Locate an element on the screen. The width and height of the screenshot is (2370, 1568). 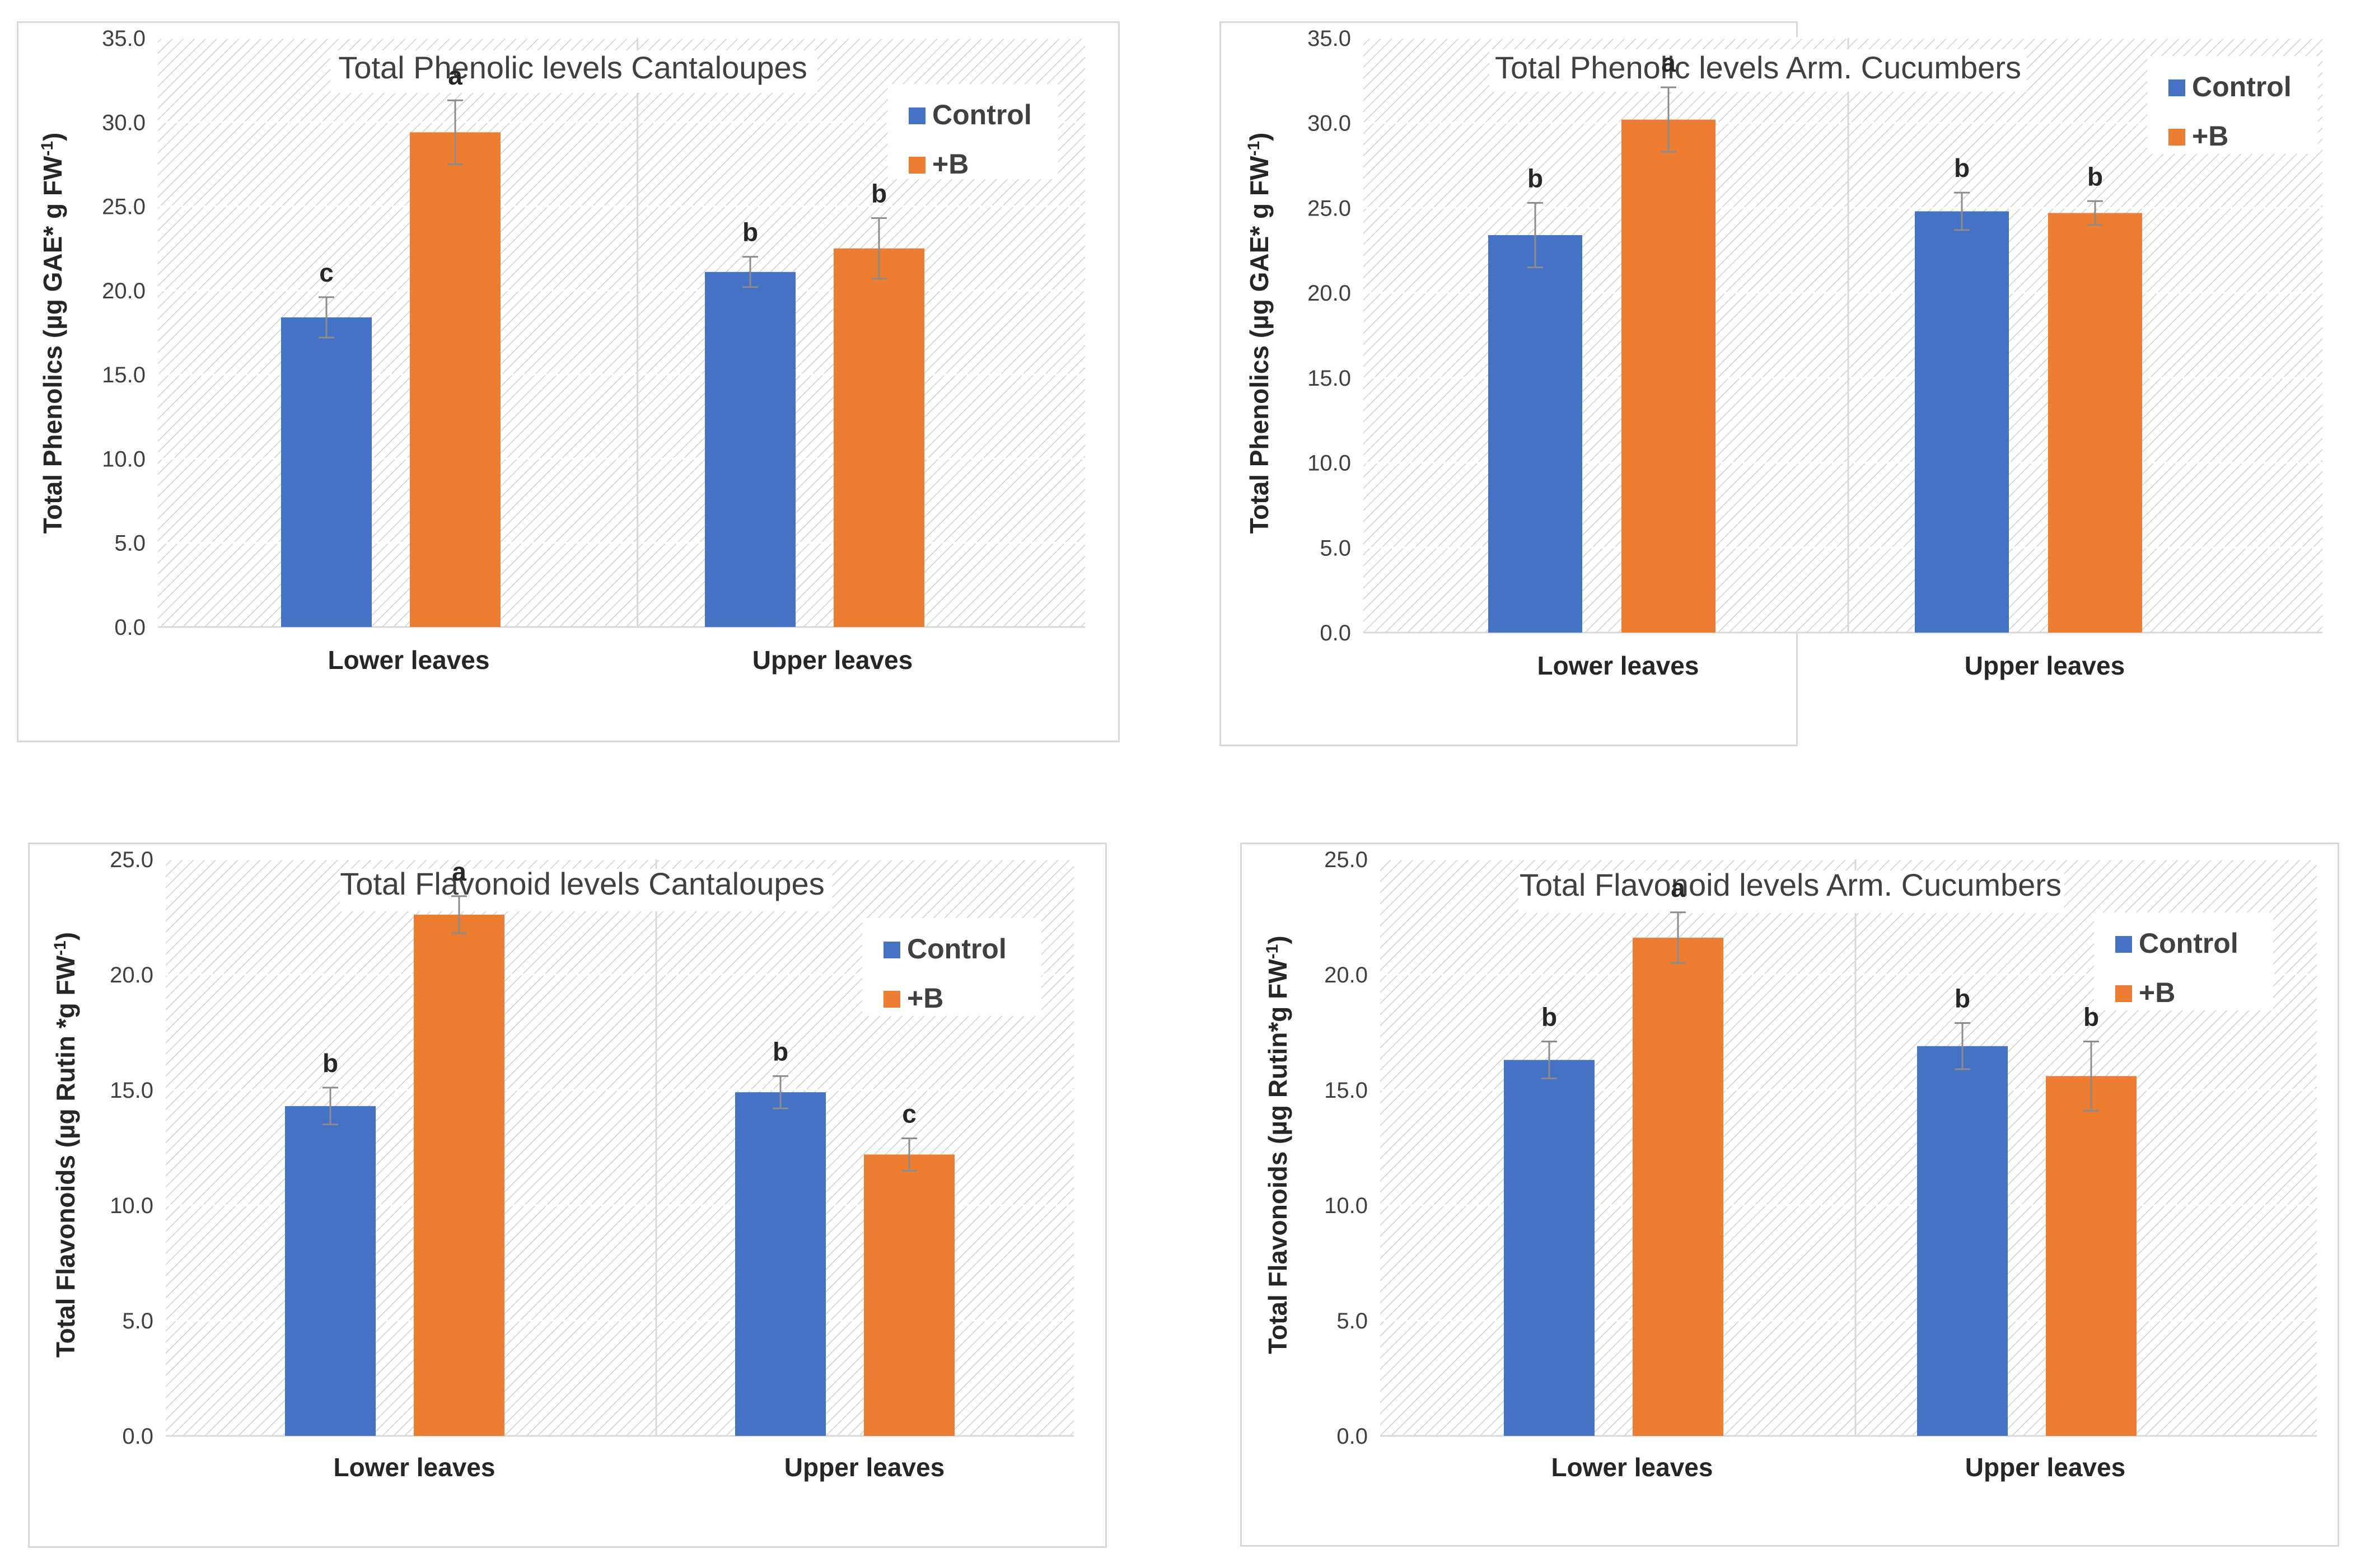
chart-title: Total Phenolic levels Cantaloupes is located at coordinates (572, 67).